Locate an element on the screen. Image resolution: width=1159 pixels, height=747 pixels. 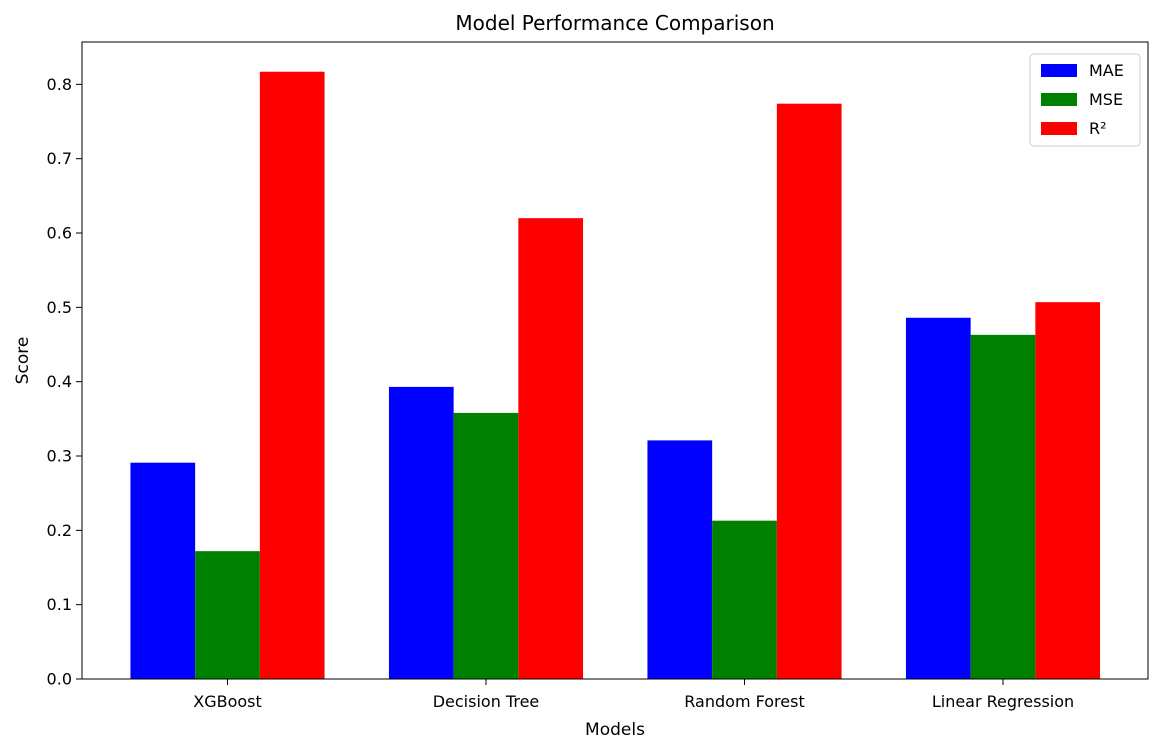
x-tick-label: Linear Regression is located at coordinates (1003, 701).